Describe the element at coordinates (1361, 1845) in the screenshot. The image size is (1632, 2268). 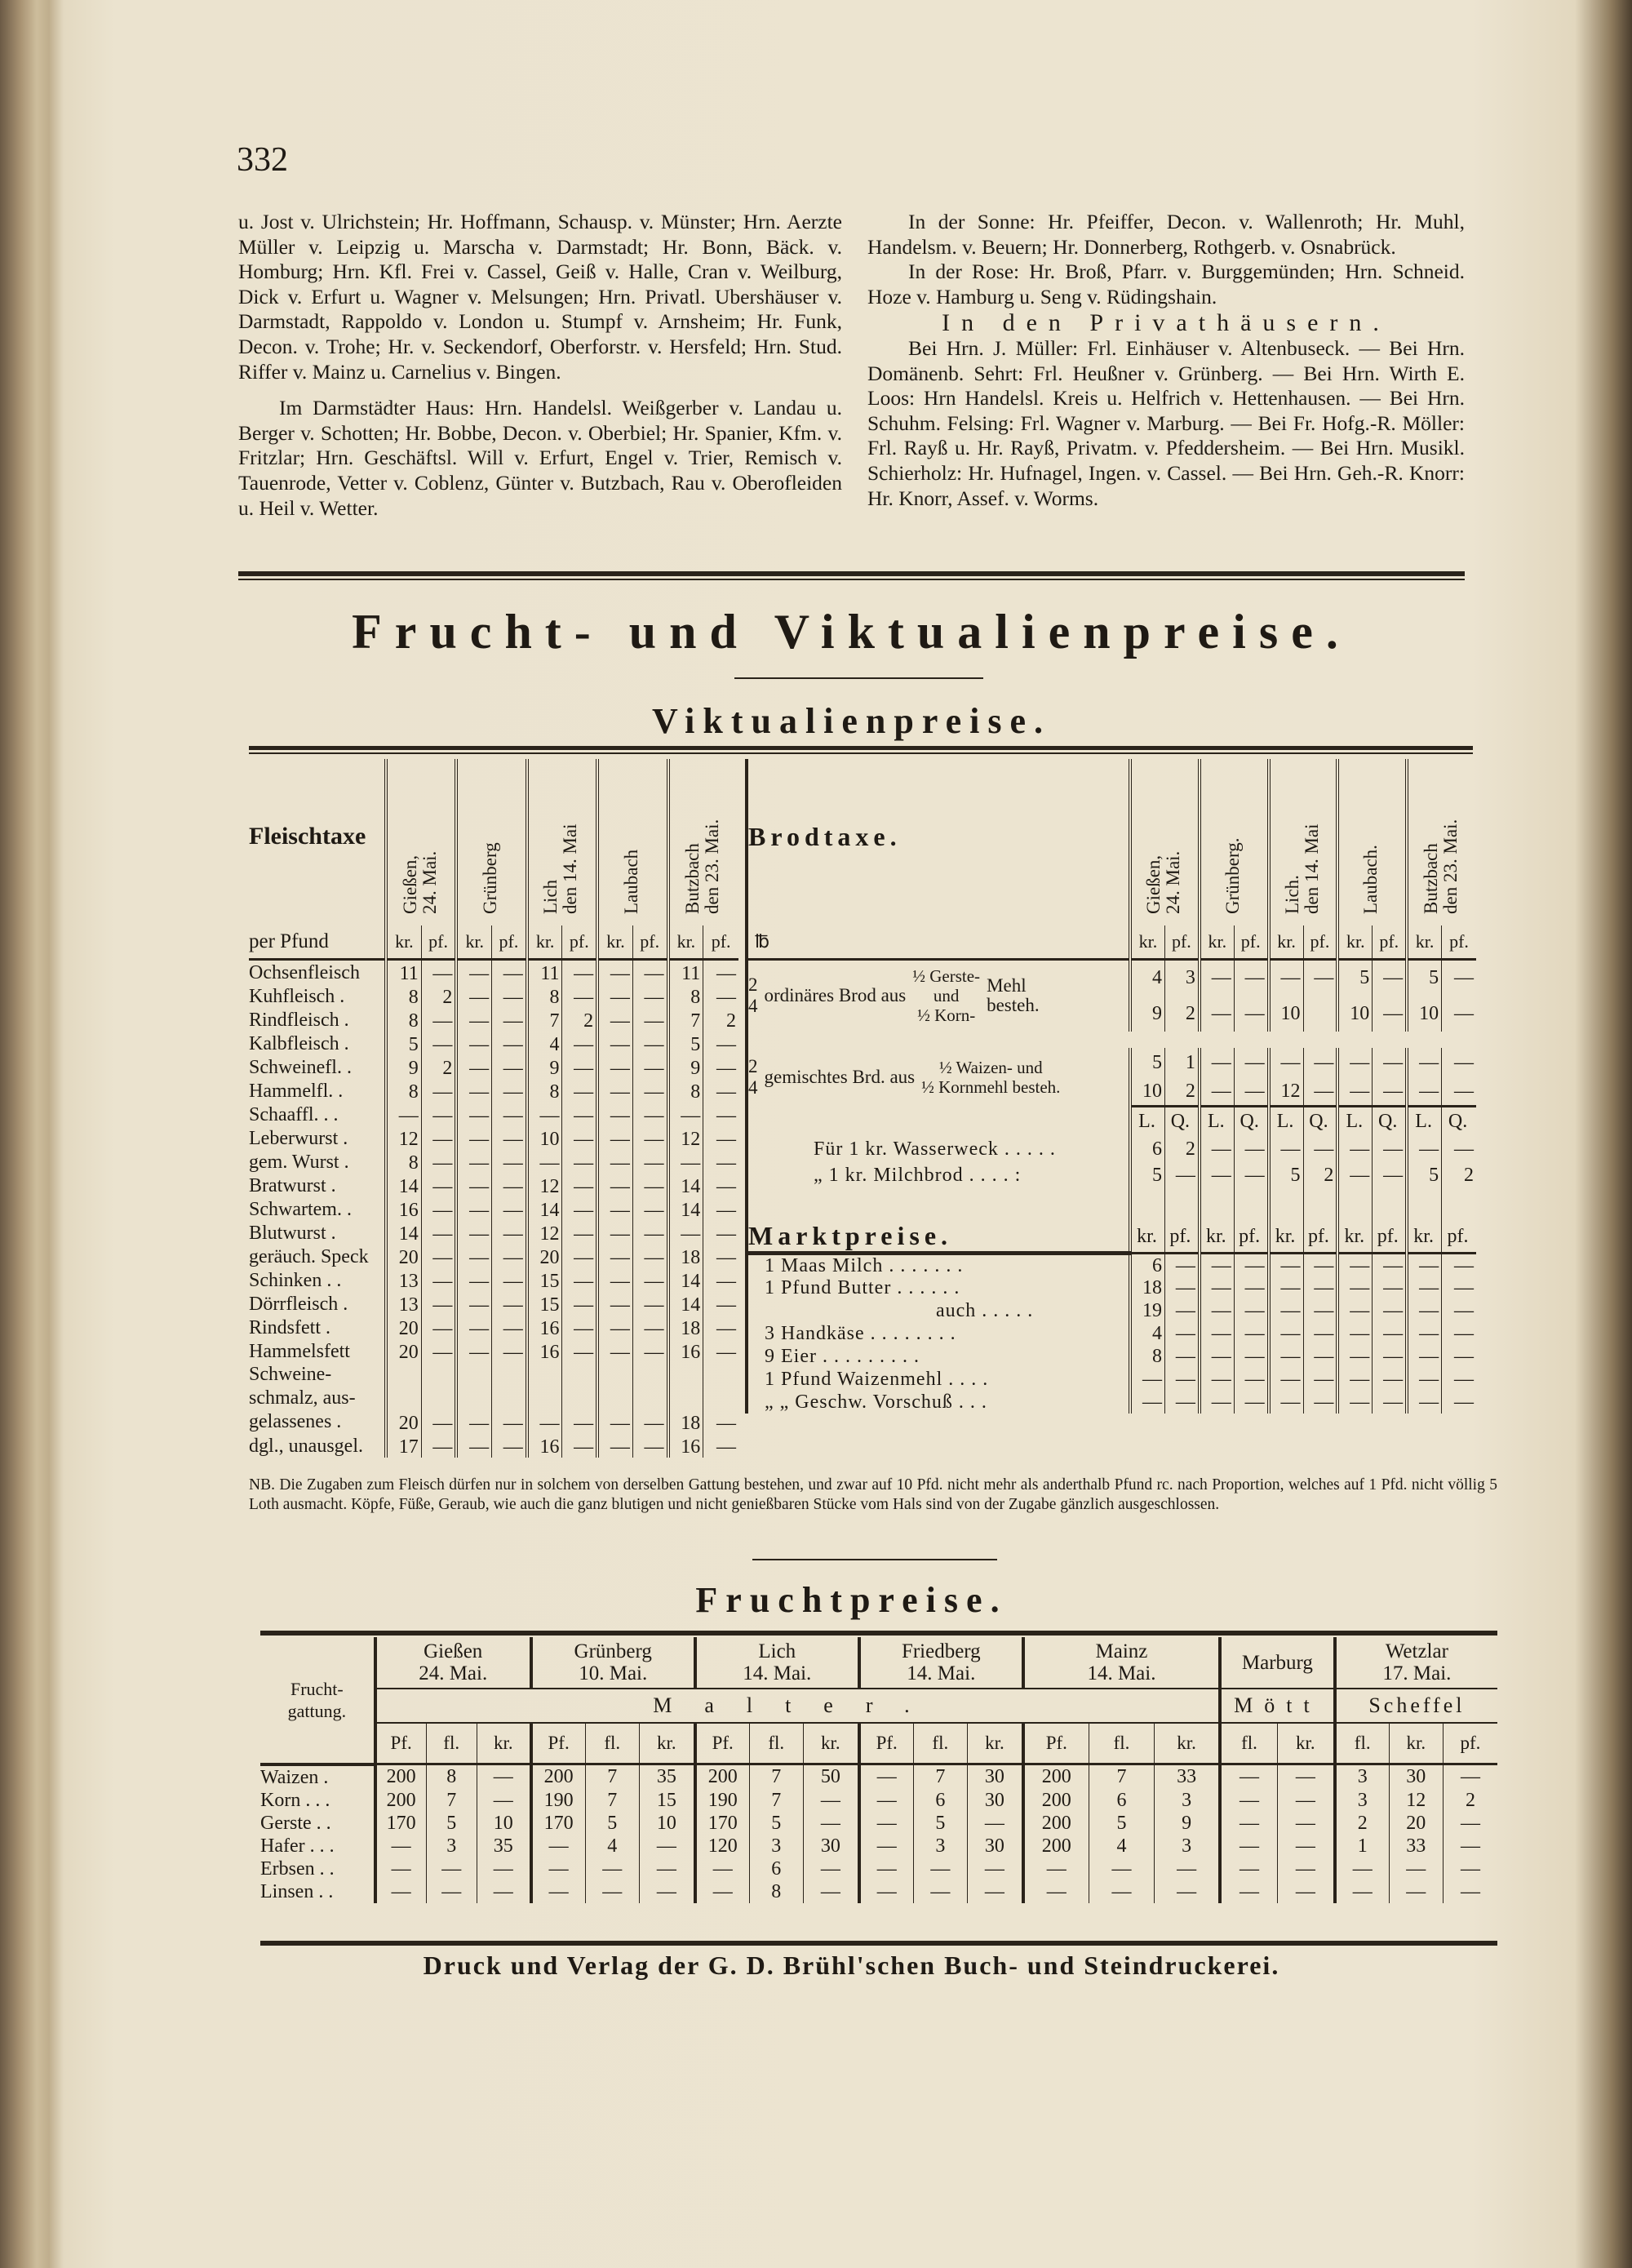
I see `price-cell: 1` at that location.